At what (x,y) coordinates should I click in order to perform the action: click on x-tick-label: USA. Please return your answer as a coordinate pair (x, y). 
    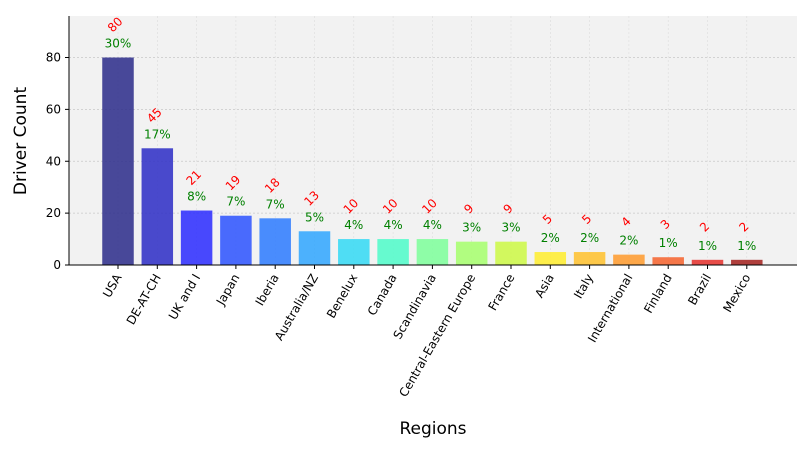
    Looking at the image, I should click on (112, 285).